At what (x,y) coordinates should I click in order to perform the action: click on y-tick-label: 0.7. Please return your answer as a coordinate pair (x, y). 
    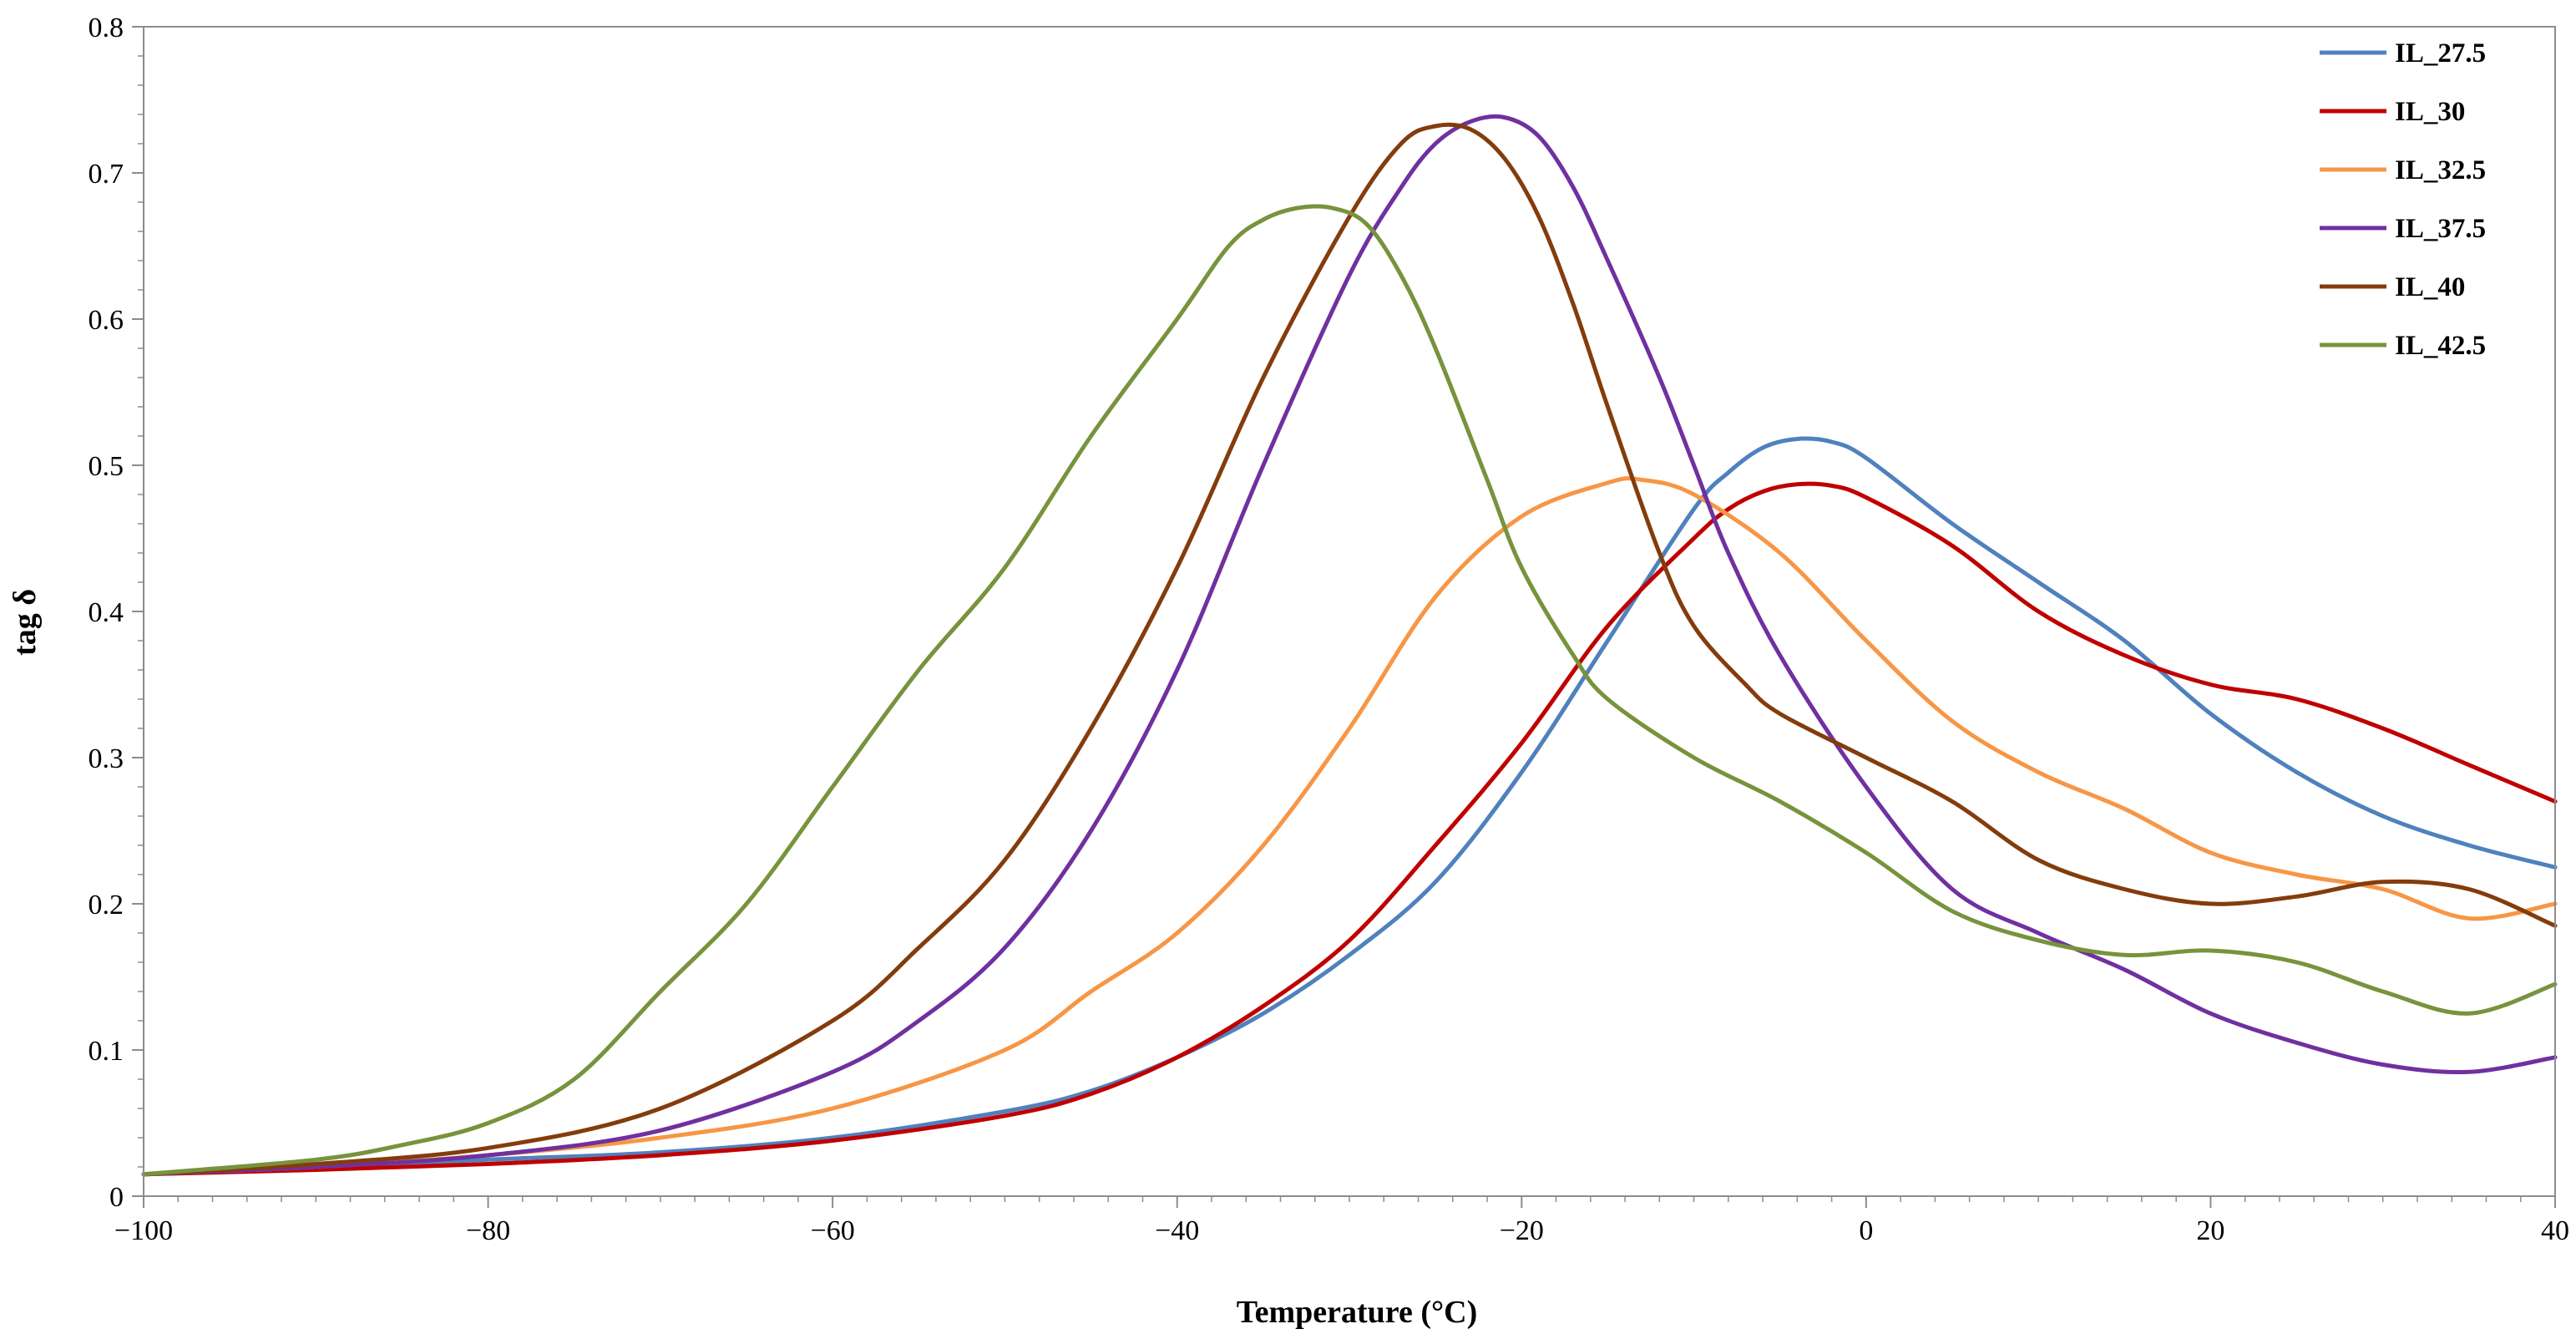
    Looking at the image, I should click on (106, 174).